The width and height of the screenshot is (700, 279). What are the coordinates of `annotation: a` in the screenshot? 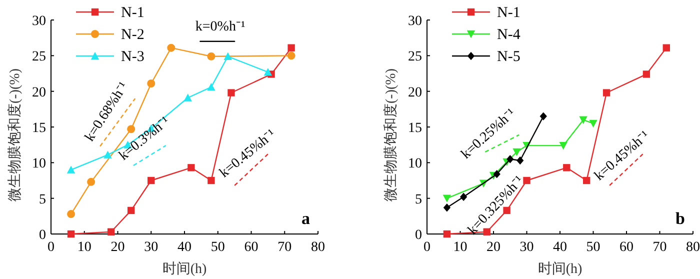 It's located at (306, 218).